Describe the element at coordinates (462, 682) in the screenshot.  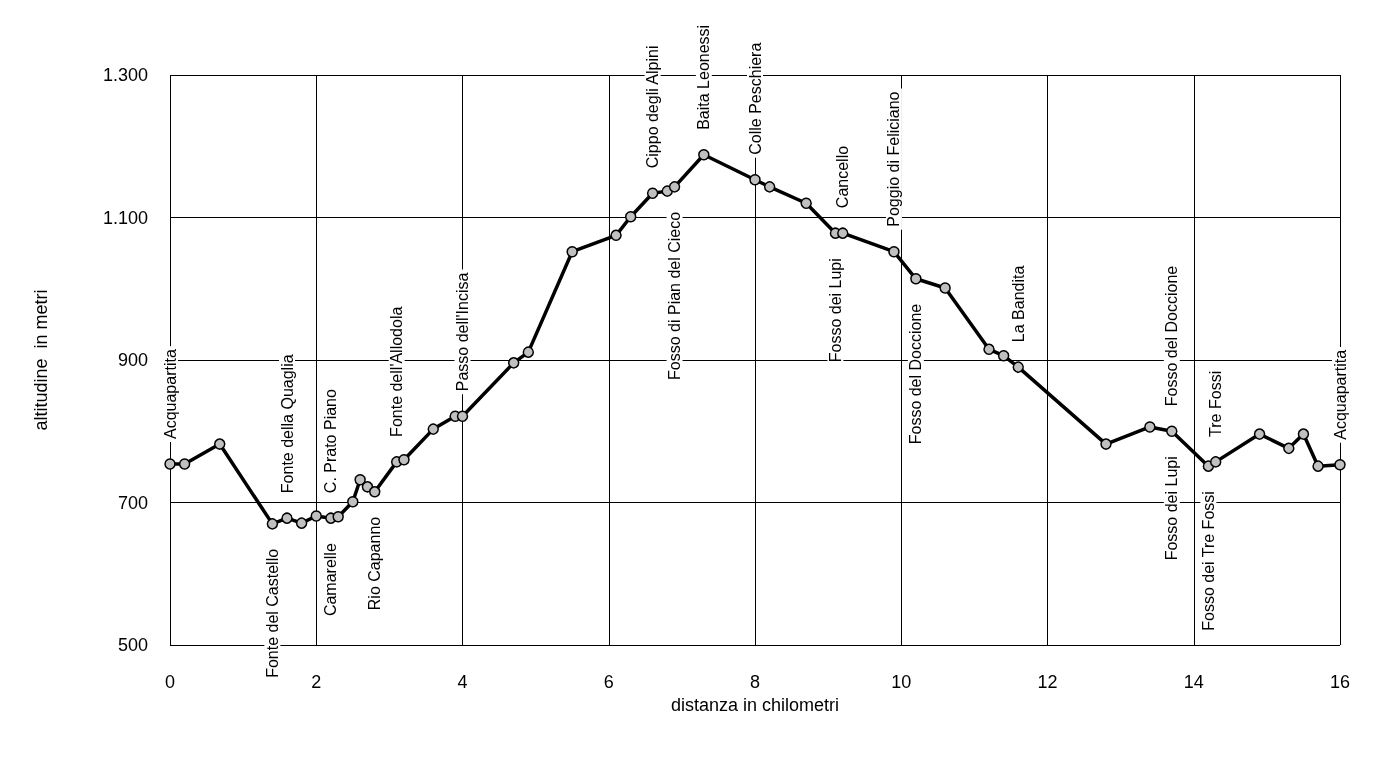
I see `x-tick-label: 4` at that location.